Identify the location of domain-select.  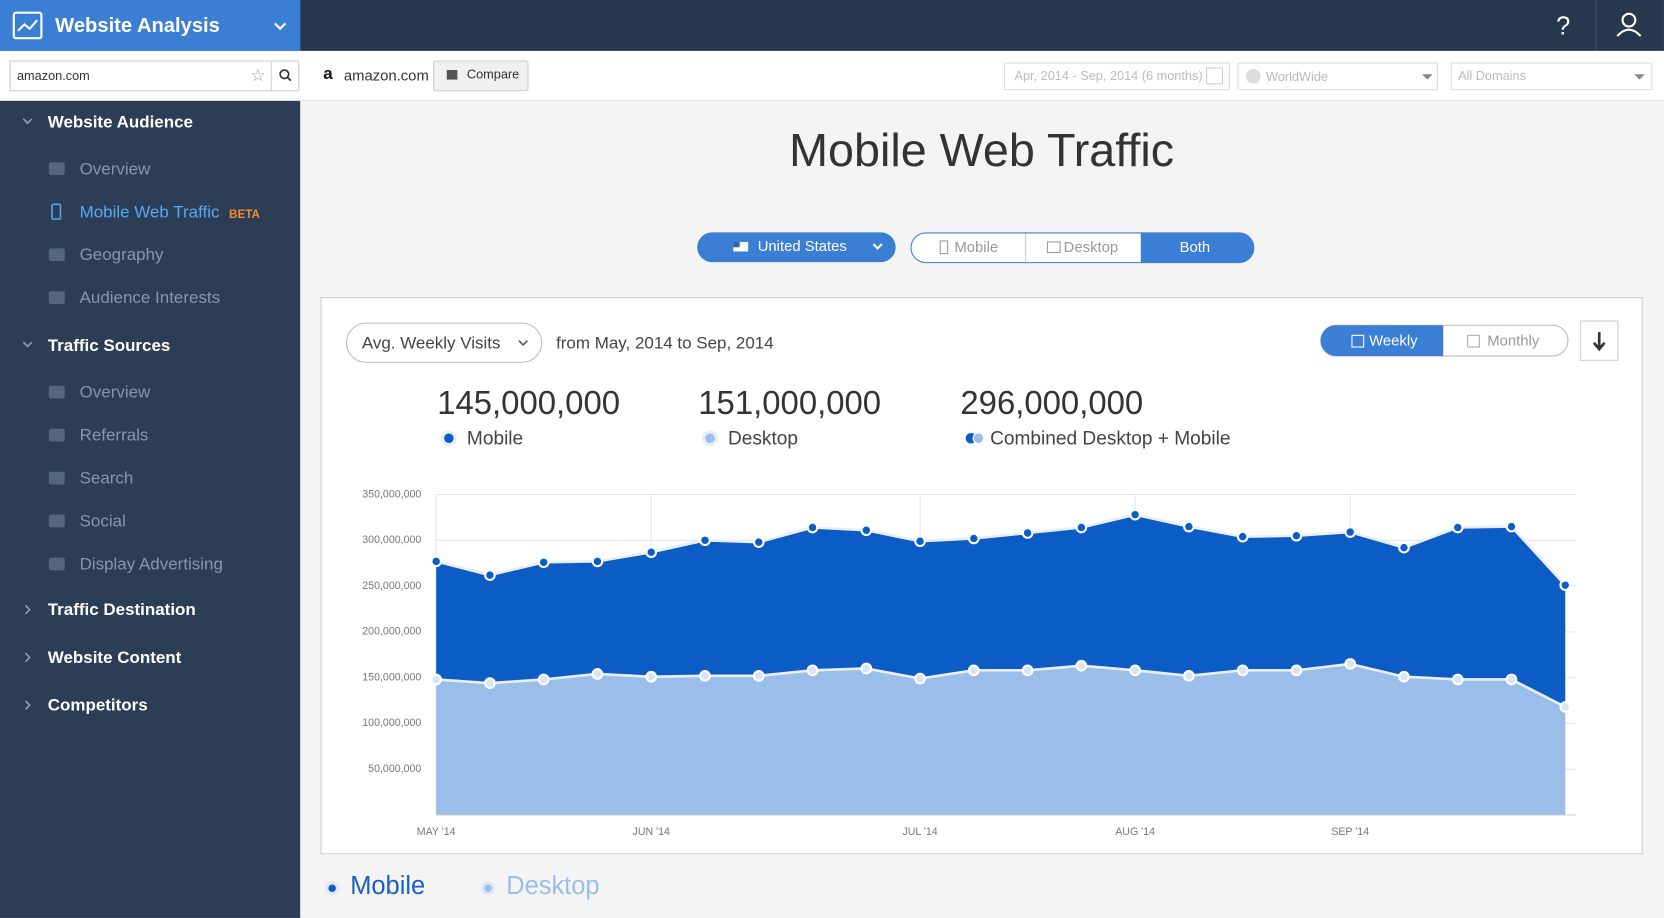
(1551, 76).